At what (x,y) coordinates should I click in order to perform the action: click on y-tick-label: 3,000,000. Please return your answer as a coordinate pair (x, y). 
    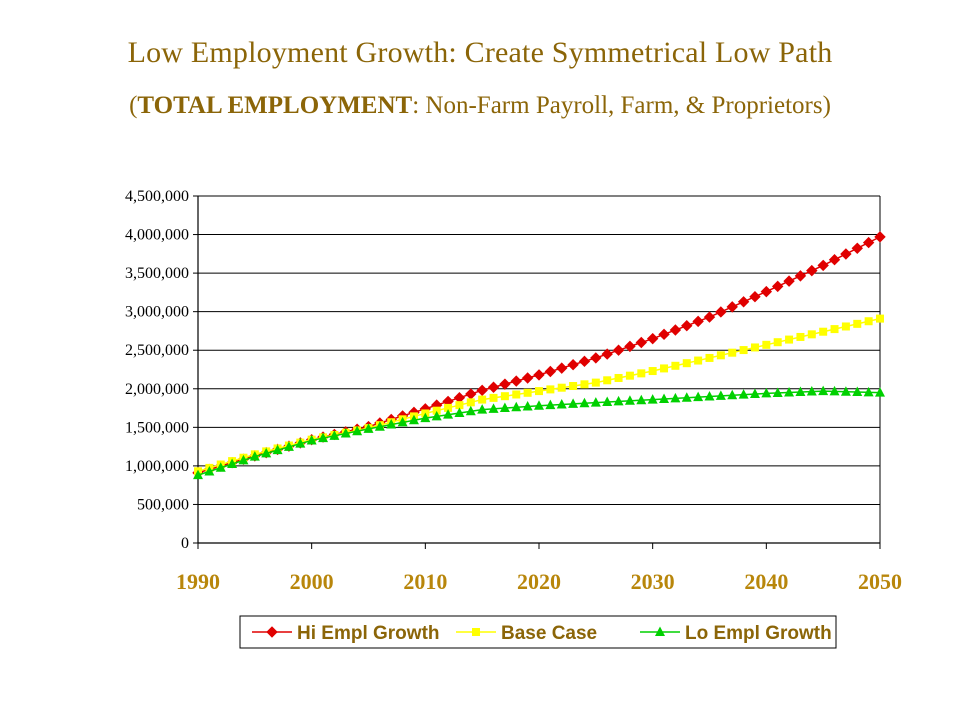
    Looking at the image, I should click on (157, 312).